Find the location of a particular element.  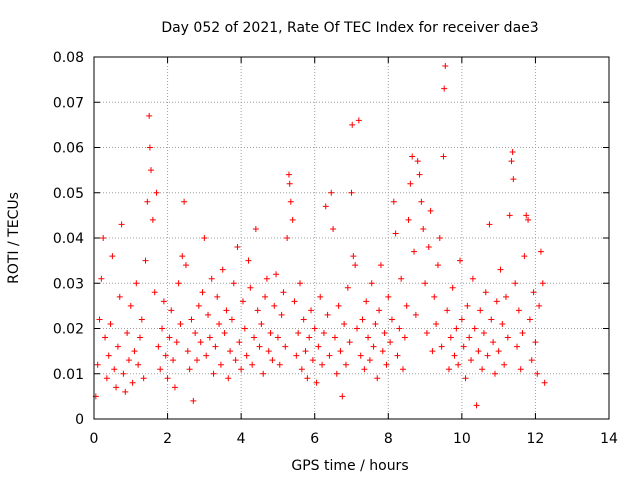

y-tick-label: 0.05 is located at coordinates (68, 194).